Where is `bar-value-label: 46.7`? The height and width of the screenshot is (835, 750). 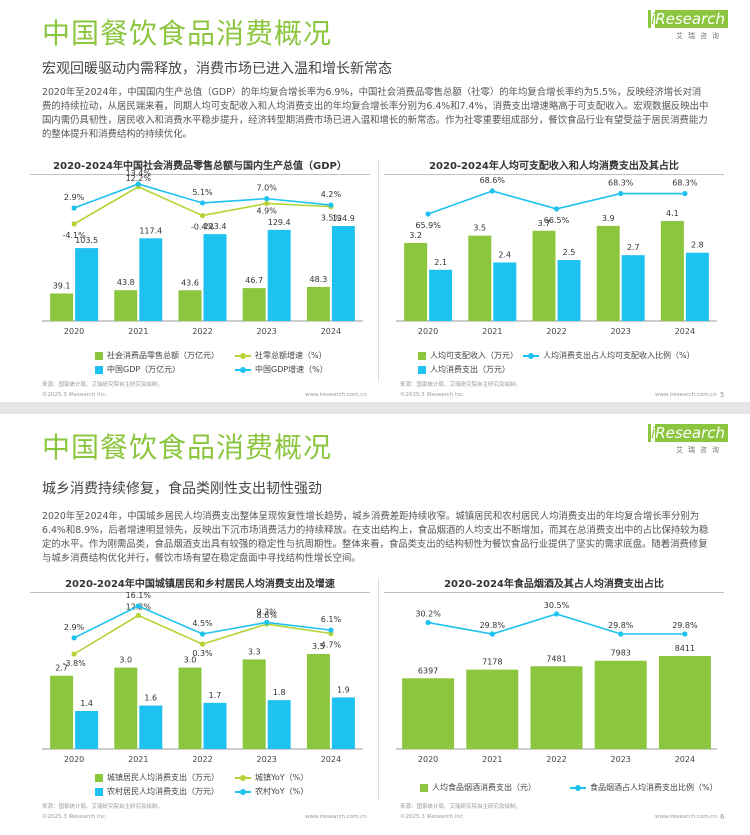 bar-value-label: 46.7 is located at coordinates (254, 280).